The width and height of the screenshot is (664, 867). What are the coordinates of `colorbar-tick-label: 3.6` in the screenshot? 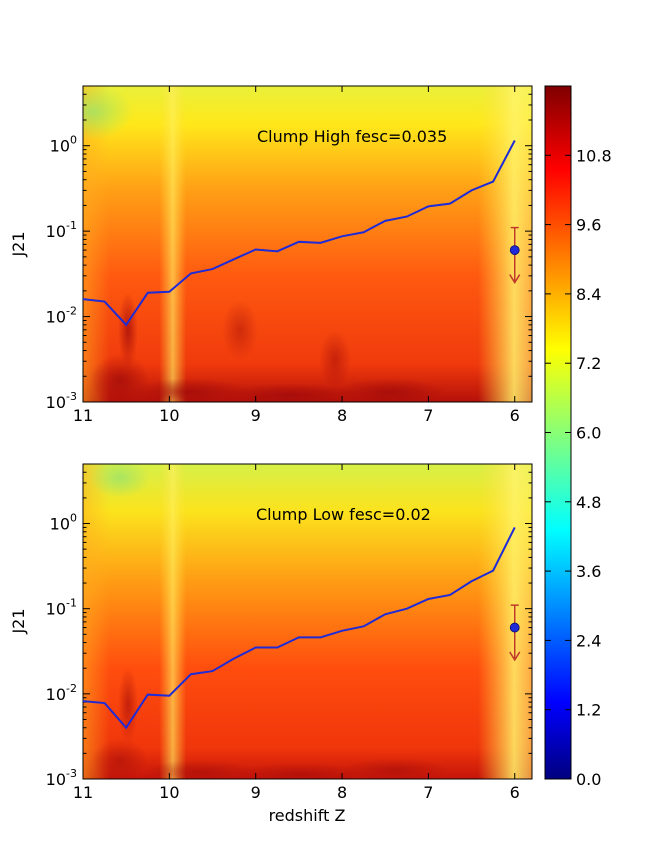 It's located at (588, 571).